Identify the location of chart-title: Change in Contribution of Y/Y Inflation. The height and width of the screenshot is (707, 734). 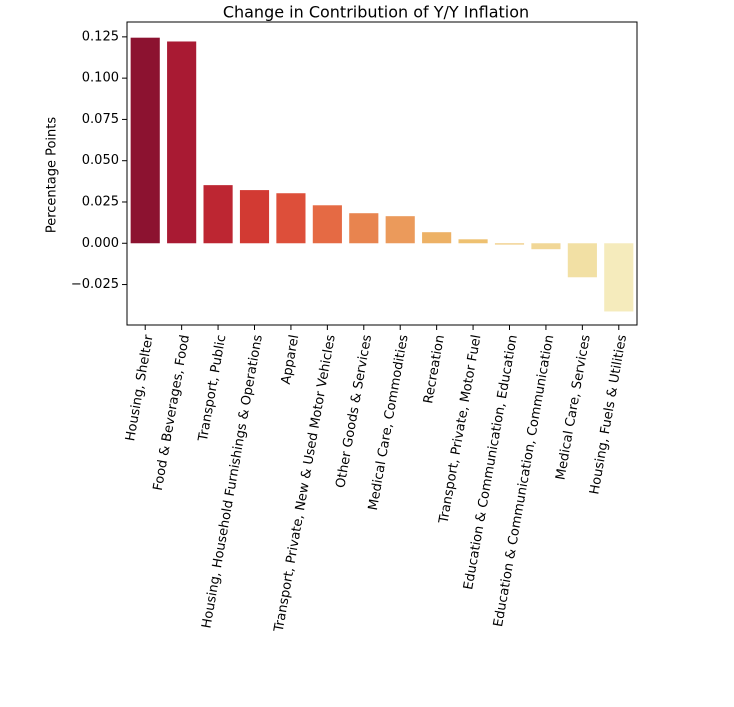
(376, 12).